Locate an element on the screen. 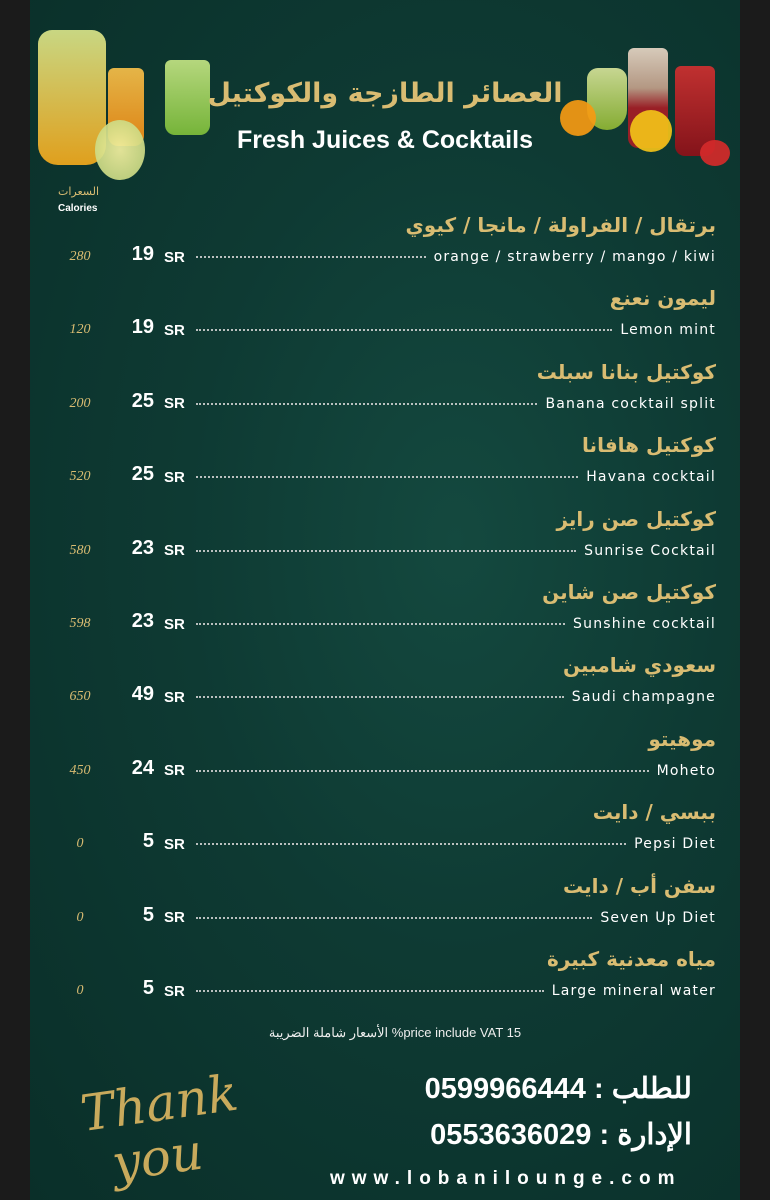 This screenshot has height=1200, width=770. item-name: orange / strawberry / mango / kiwi is located at coordinates (574, 257).